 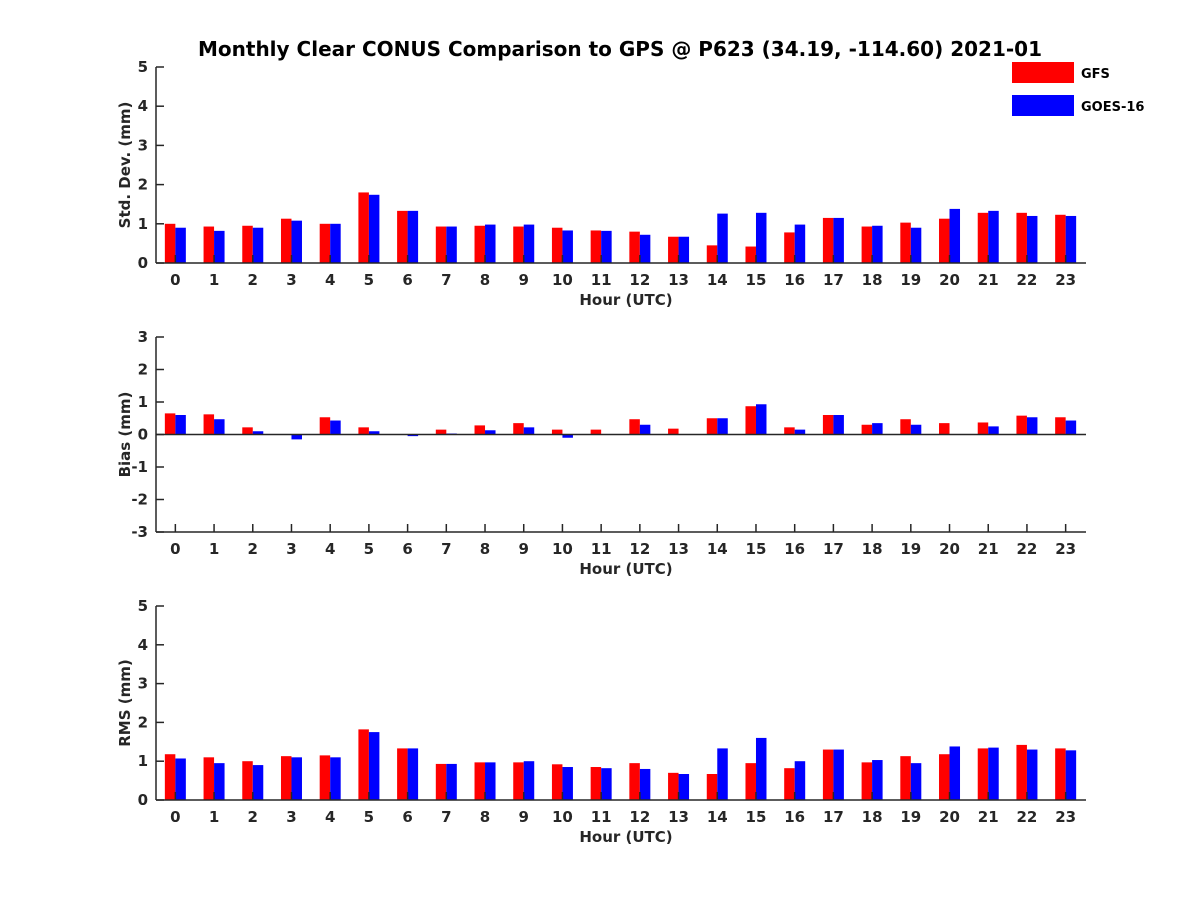 I want to click on bias-xtick-label: 15, so click(x=756, y=549).